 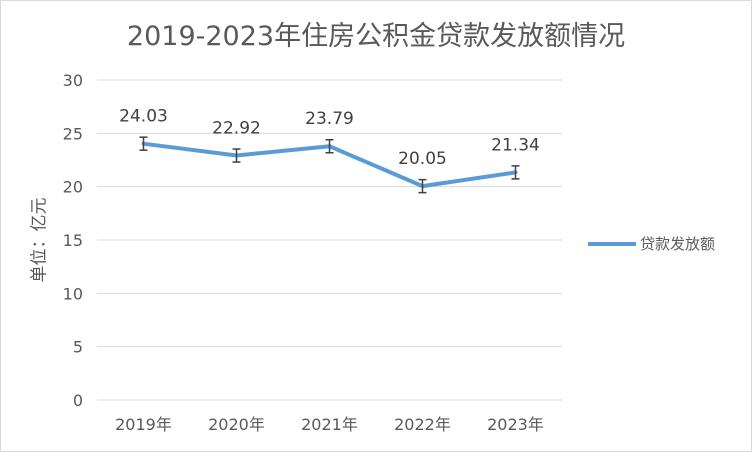 What do you see at coordinates (78, 400) in the screenshot?
I see `y-tick-label: 0` at bounding box center [78, 400].